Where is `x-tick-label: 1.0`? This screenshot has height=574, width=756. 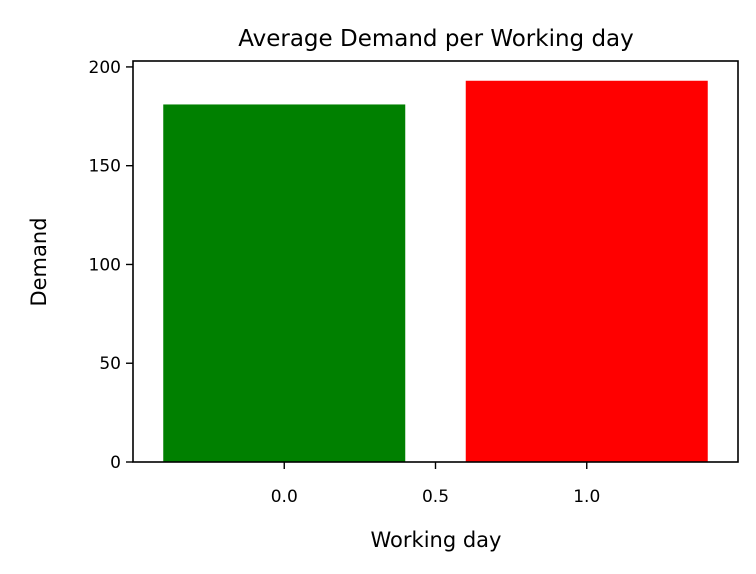
x-tick-label: 1.0 is located at coordinates (586, 497).